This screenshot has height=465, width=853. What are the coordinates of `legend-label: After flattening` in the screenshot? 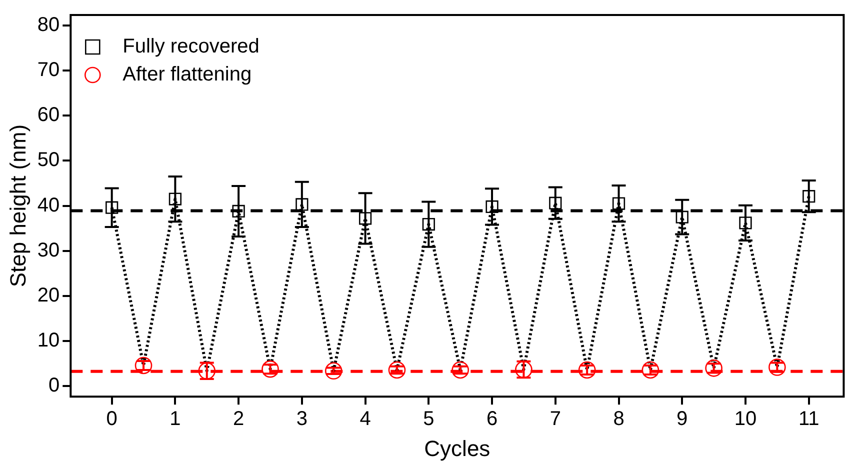 It's located at (187, 75).